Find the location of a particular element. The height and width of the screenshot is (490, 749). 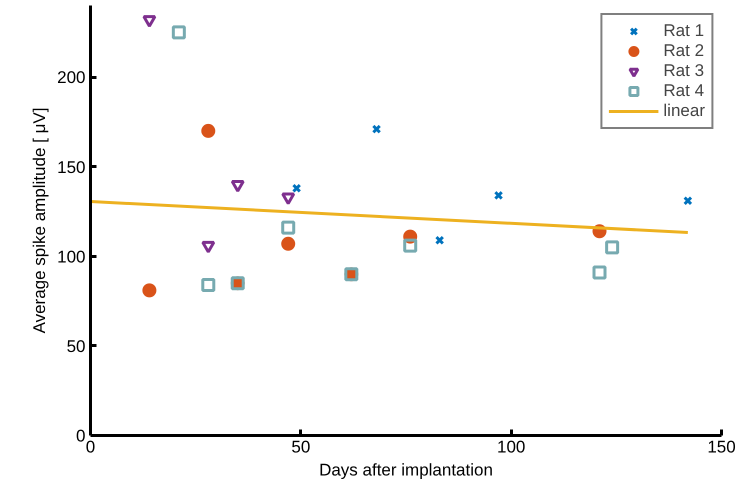

y-tick-label: 200 is located at coordinates (71, 78).